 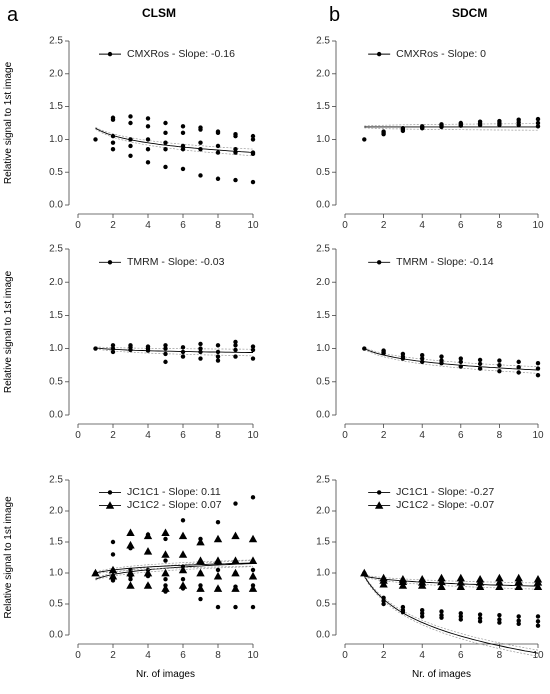 What do you see at coordinates (323, 41) in the screenshot?
I see `sdcm-cmxros-y-tick-label: 2.5` at bounding box center [323, 41].